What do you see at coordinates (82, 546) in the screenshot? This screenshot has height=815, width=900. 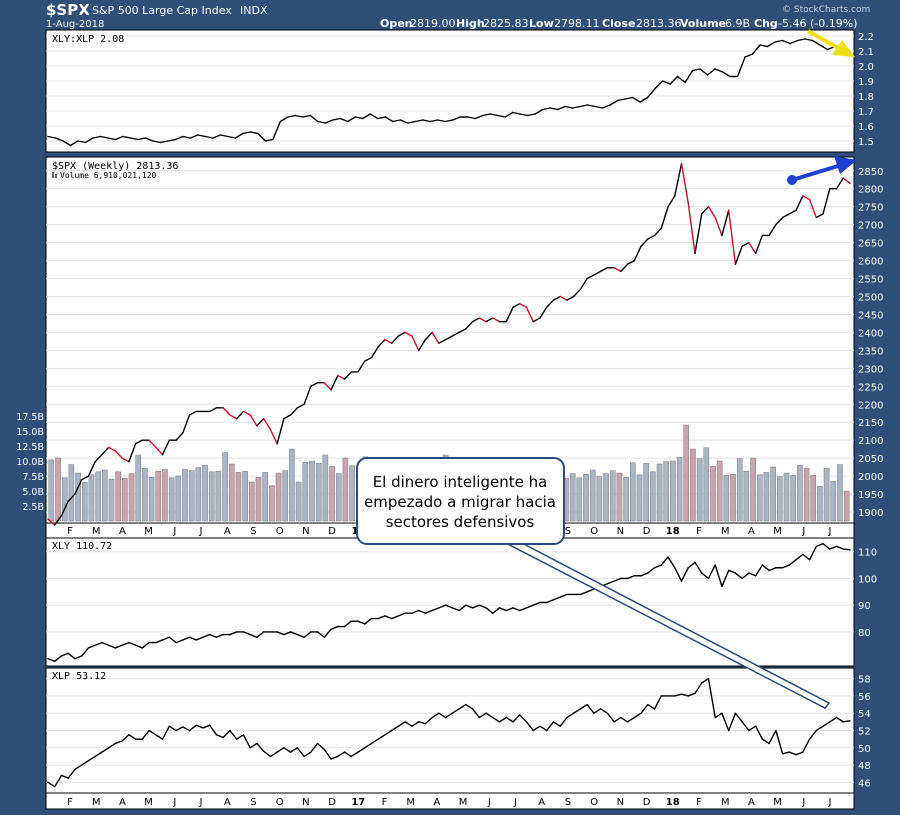 I see `xly-legend: XLY 110.72` at bounding box center [82, 546].